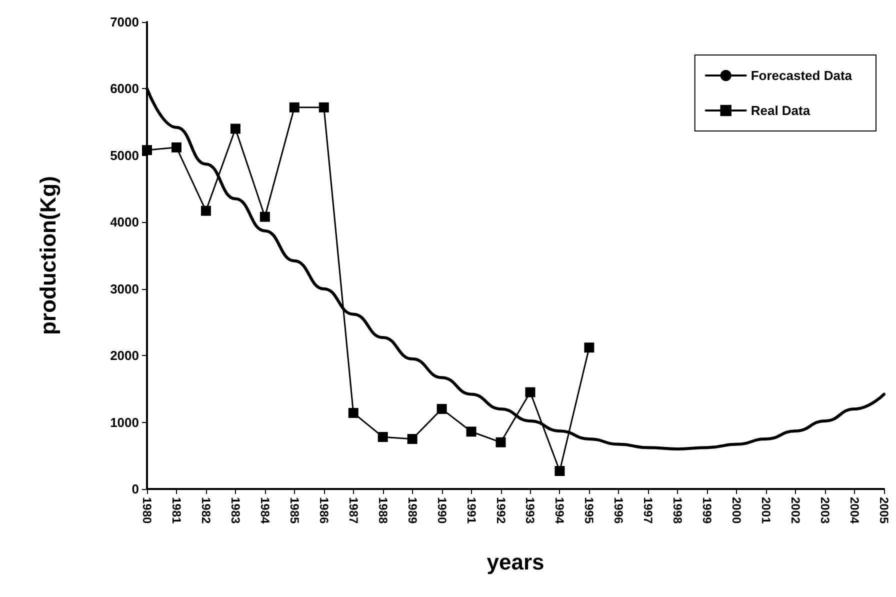 The height and width of the screenshot is (597, 896). Describe the element at coordinates (677, 510) in the screenshot. I see `x-tick-label: 1998` at that location.